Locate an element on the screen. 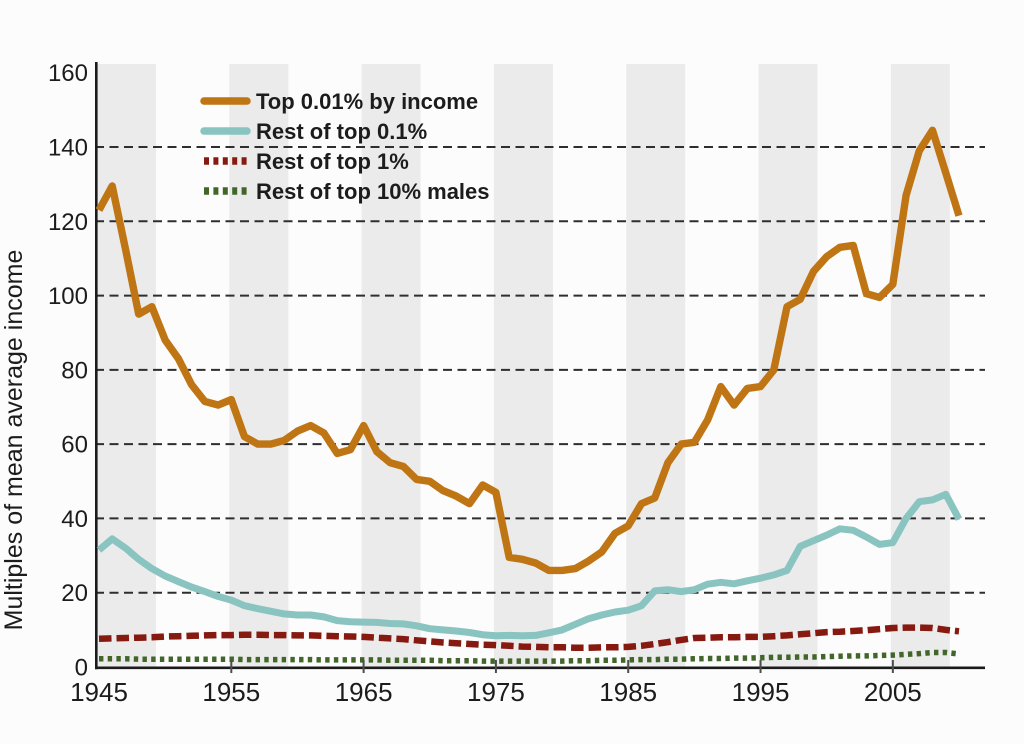 This screenshot has height=744, width=1024. y-tick-label-160: 160 is located at coordinates (68, 73).